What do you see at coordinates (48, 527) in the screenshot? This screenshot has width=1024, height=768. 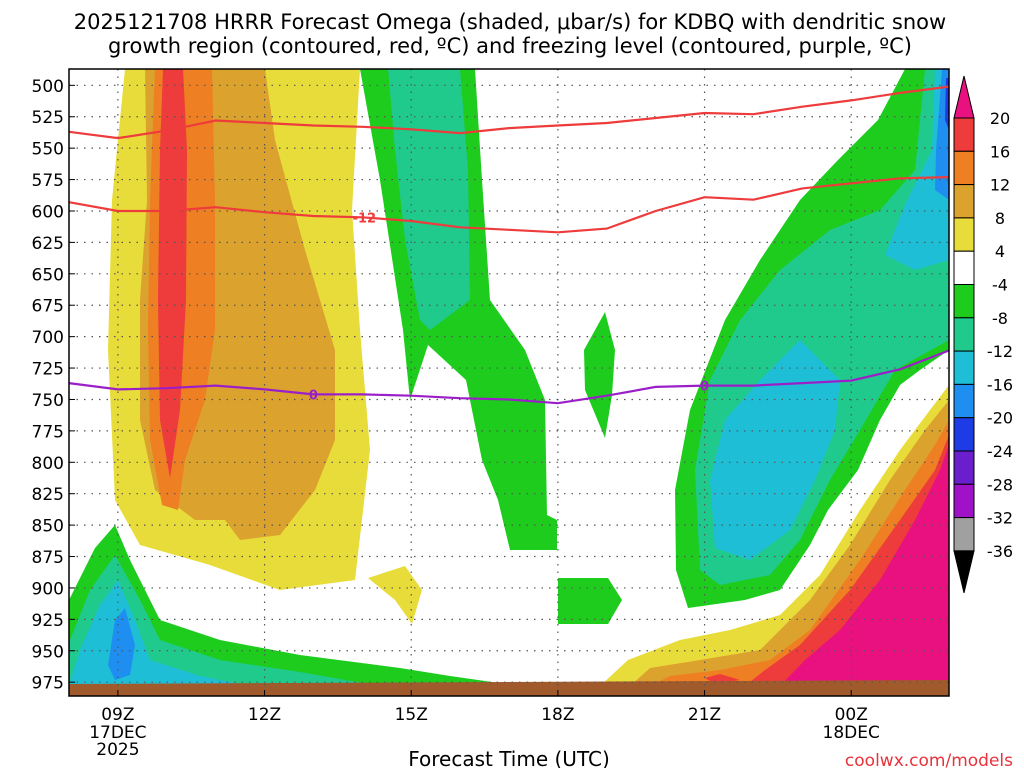 I see `y-tick-label: 850` at bounding box center [48, 527].